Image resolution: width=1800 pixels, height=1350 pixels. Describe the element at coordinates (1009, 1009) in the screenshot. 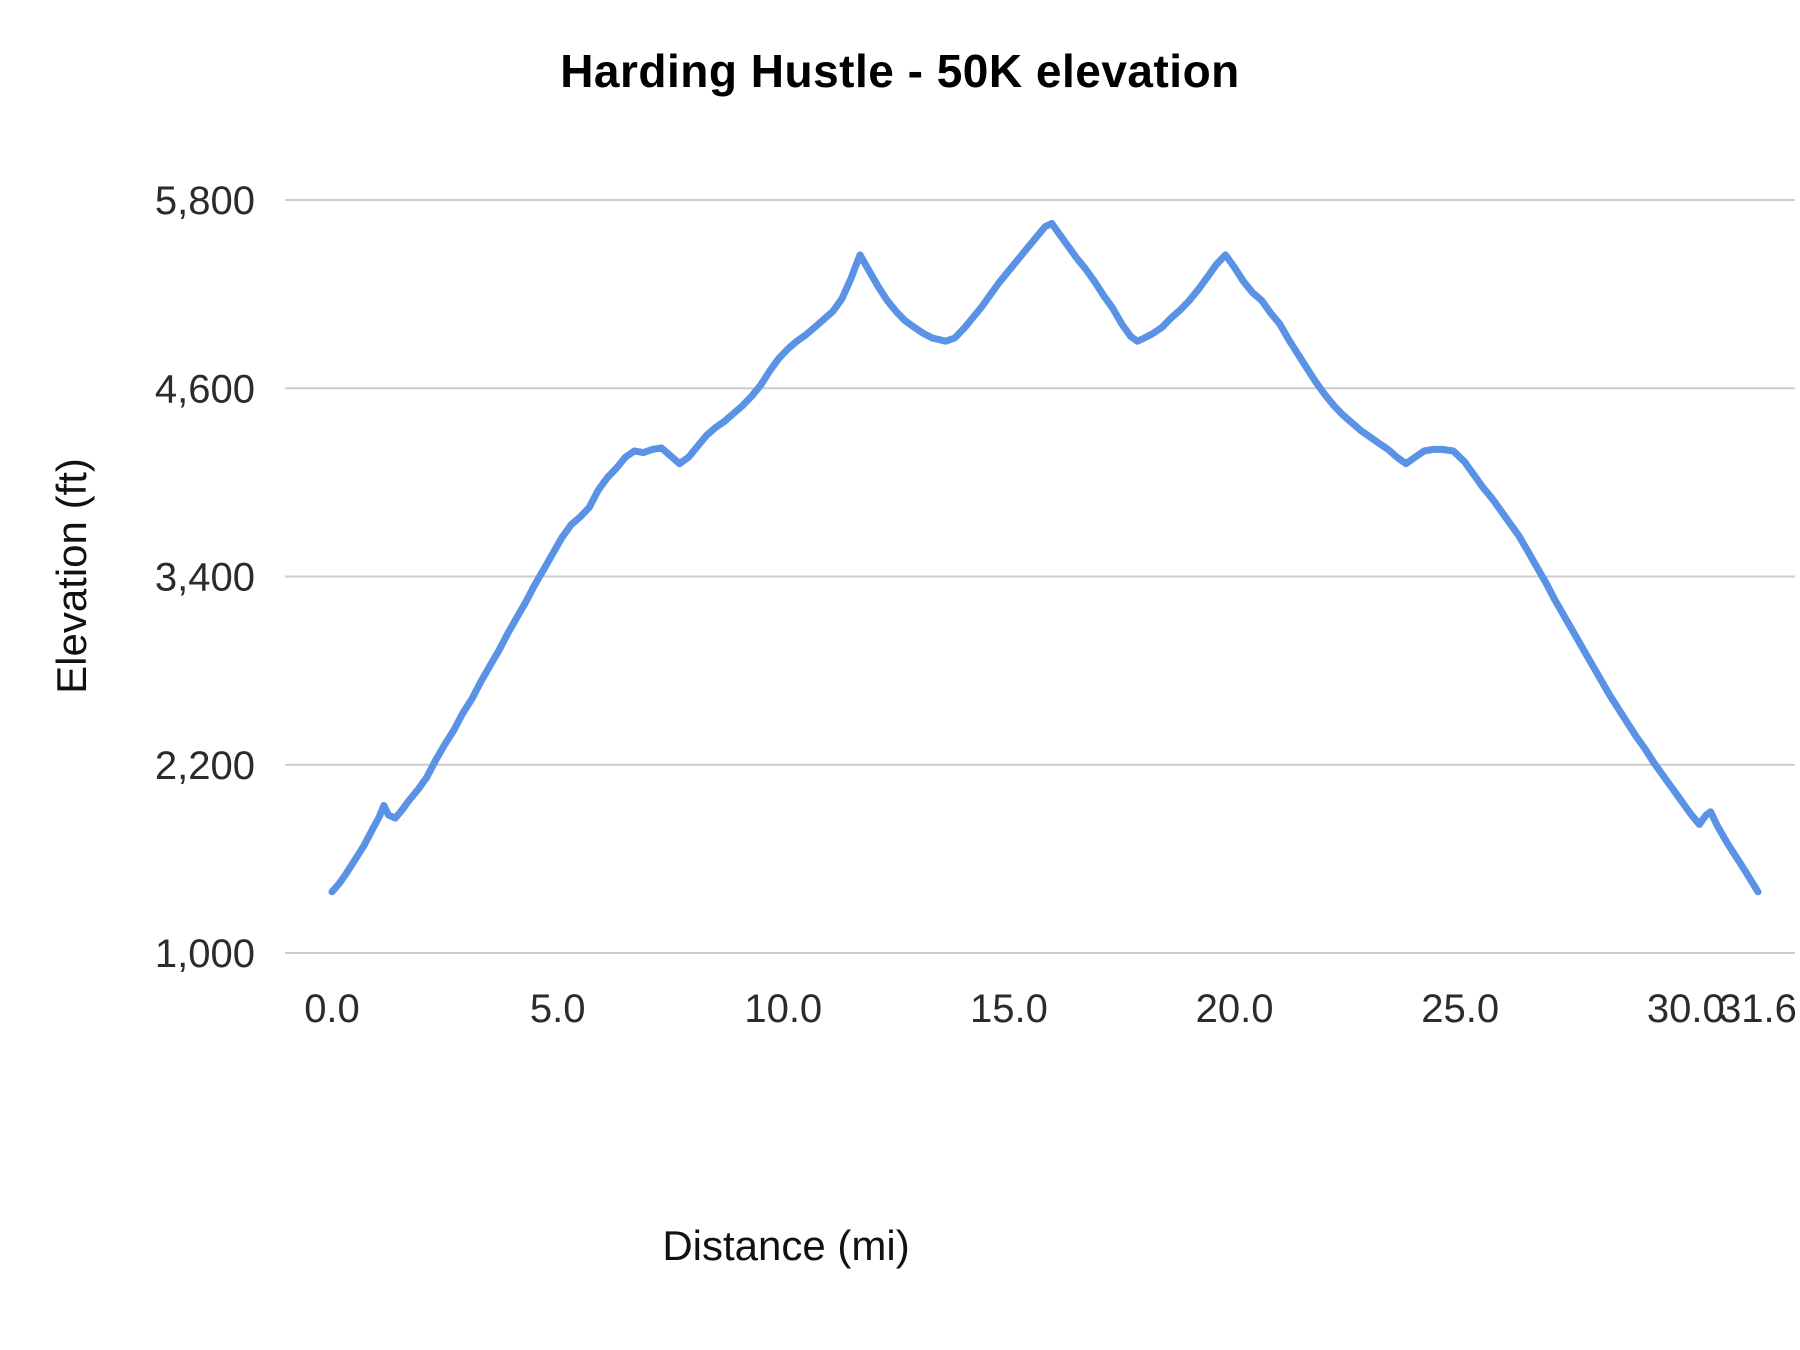

I see `x-tick-label: 15.0` at that location.